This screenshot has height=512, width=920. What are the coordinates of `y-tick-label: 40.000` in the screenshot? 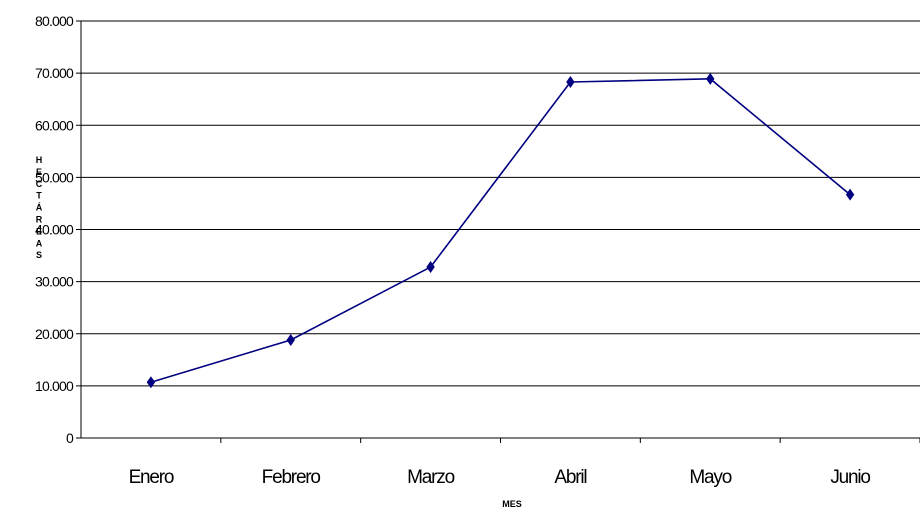 It's located at (54, 230).